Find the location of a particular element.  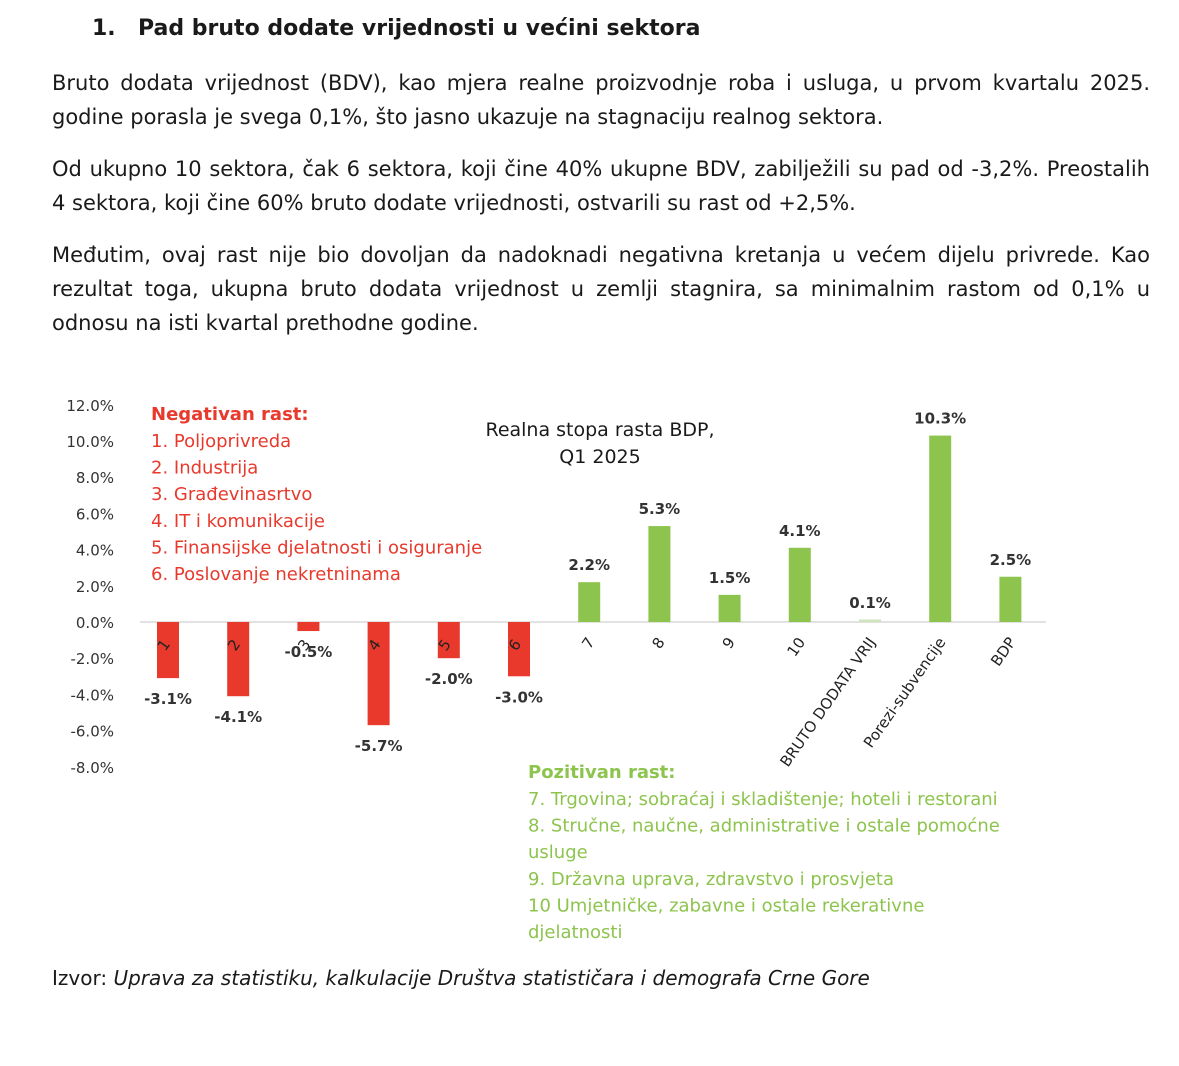

category-label: BDP is located at coordinates (1003, 652).